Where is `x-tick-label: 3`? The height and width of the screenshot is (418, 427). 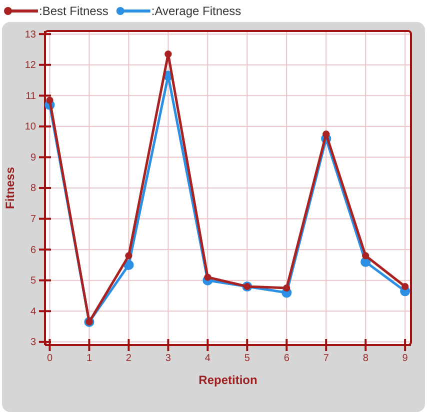
x-tick-label: 3 is located at coordinates (168, 358).